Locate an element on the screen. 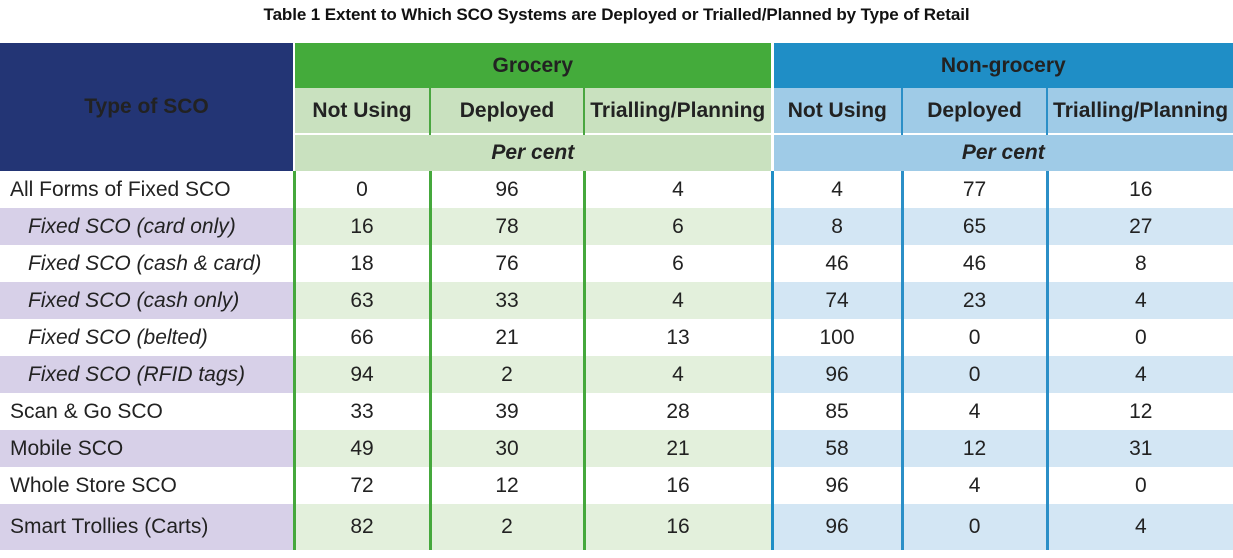 The width and height of the screenshot is (1233, 558). table-row: Fixed SCO (card only) 16 78 6 8 65 27 is located at coordinates (616, 226).